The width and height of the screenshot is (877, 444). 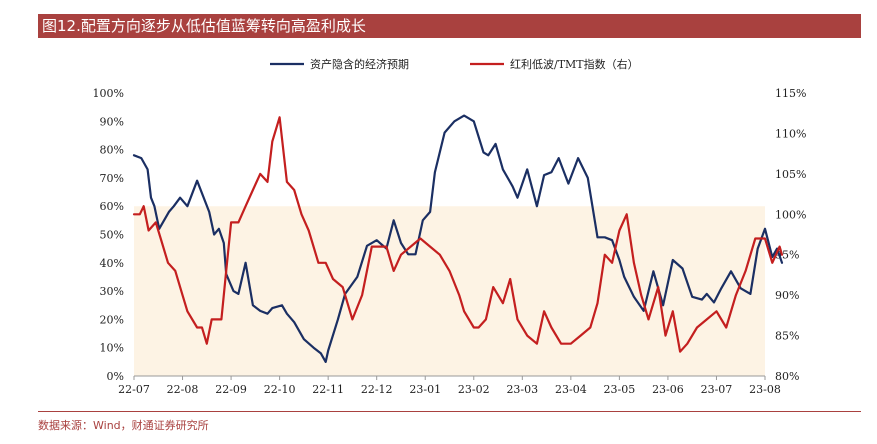 What do you see at coordinates (112, 178) in the screenshot?
I see `y-left-tick-label: 70%` at bounding box center [112, 178].